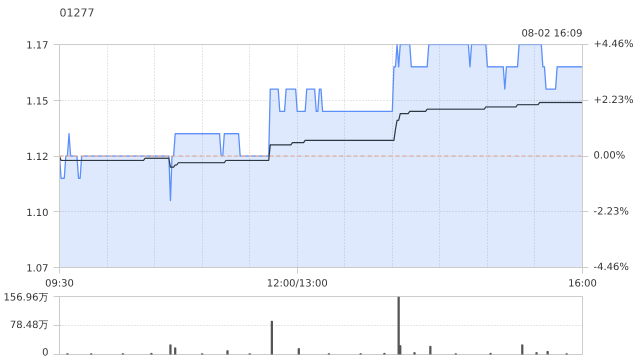 This screenshot has height=360, width=640. I want to click on x-tick-label: 09:30, so click(59, 284).